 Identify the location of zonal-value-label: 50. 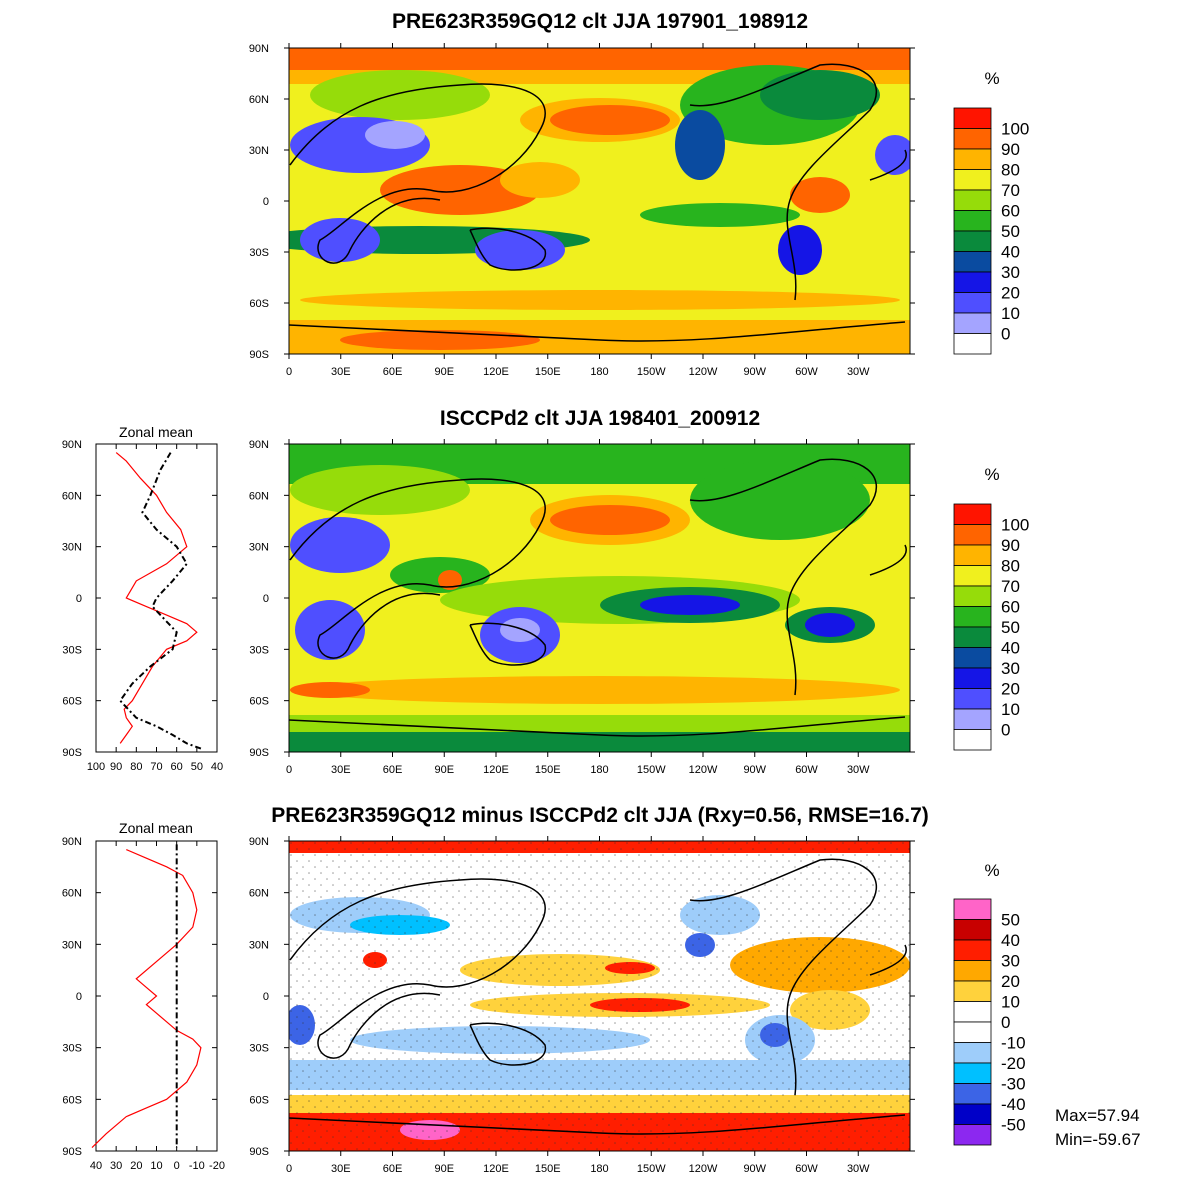
(197, 767).